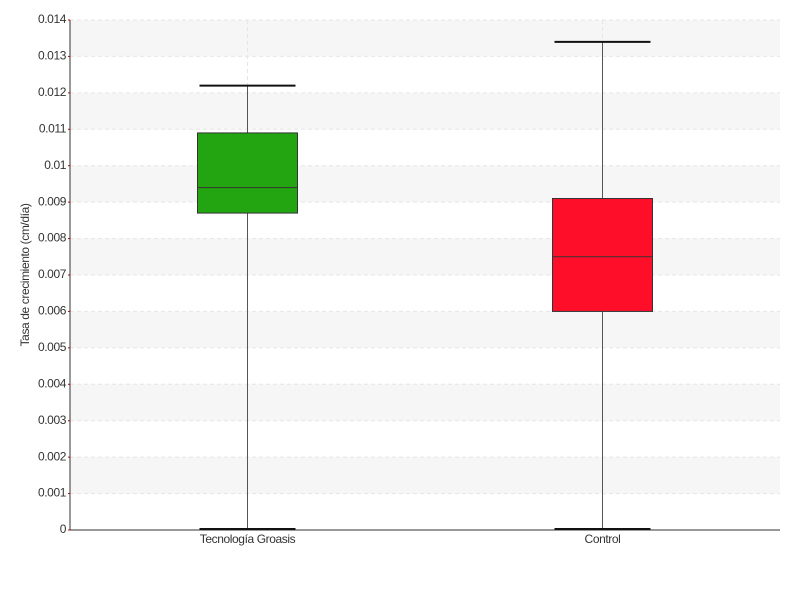 The width and height of the screenshot is (800, 600). Describe the element at coordinates (52, 347) in the screenshot. I see `y-tick-label: 0.005` at that location.